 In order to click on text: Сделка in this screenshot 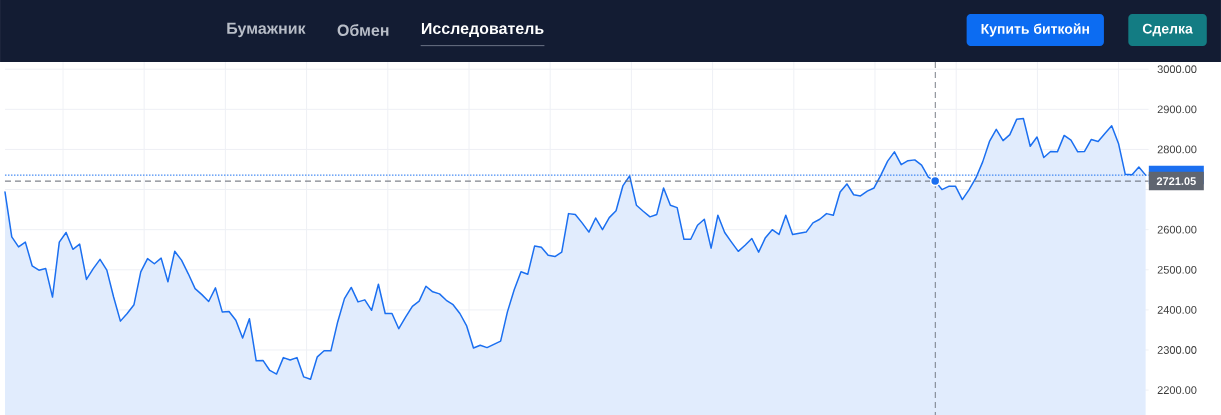, I will do `click(1167, 30)`.